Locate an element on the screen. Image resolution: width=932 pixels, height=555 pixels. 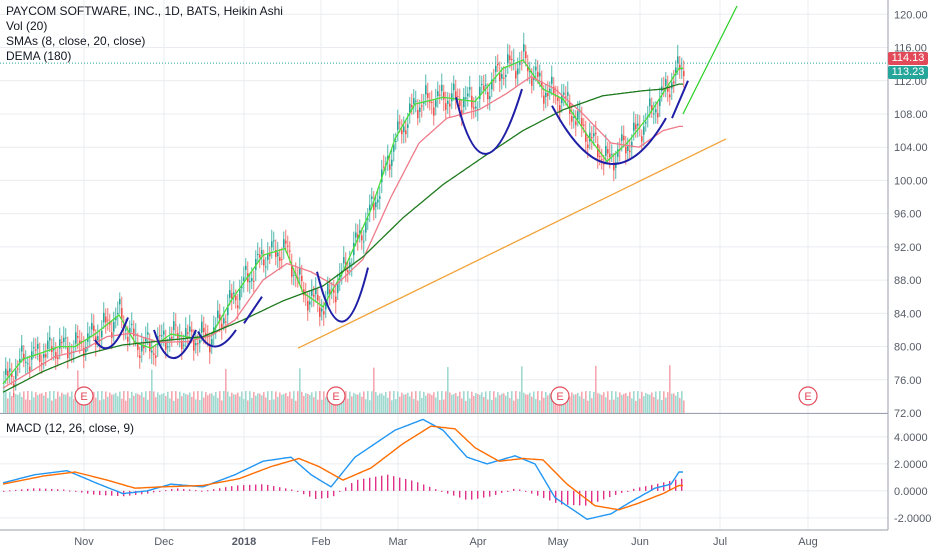
smas-legend: SMAs (8, close, 20, close) is located at coordinates (76, 41).